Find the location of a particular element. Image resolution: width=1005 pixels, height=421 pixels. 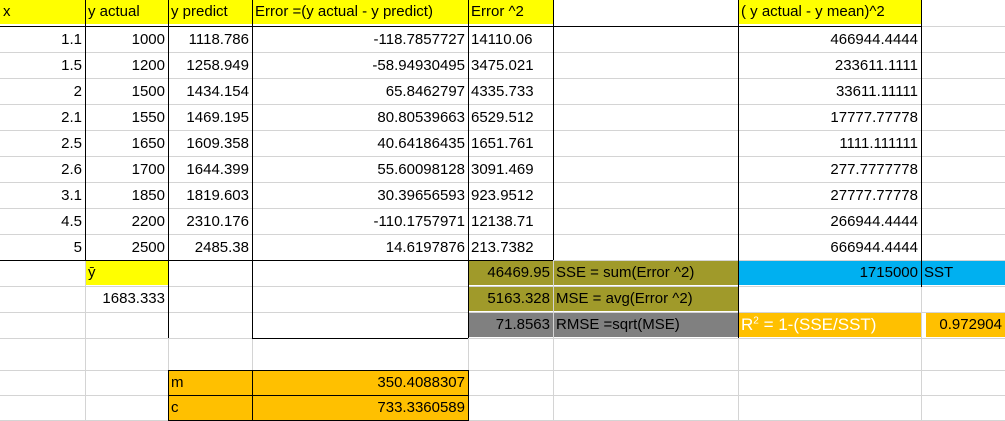

cell-error-sq: 3475.021 is located at coordinates (502, 65).